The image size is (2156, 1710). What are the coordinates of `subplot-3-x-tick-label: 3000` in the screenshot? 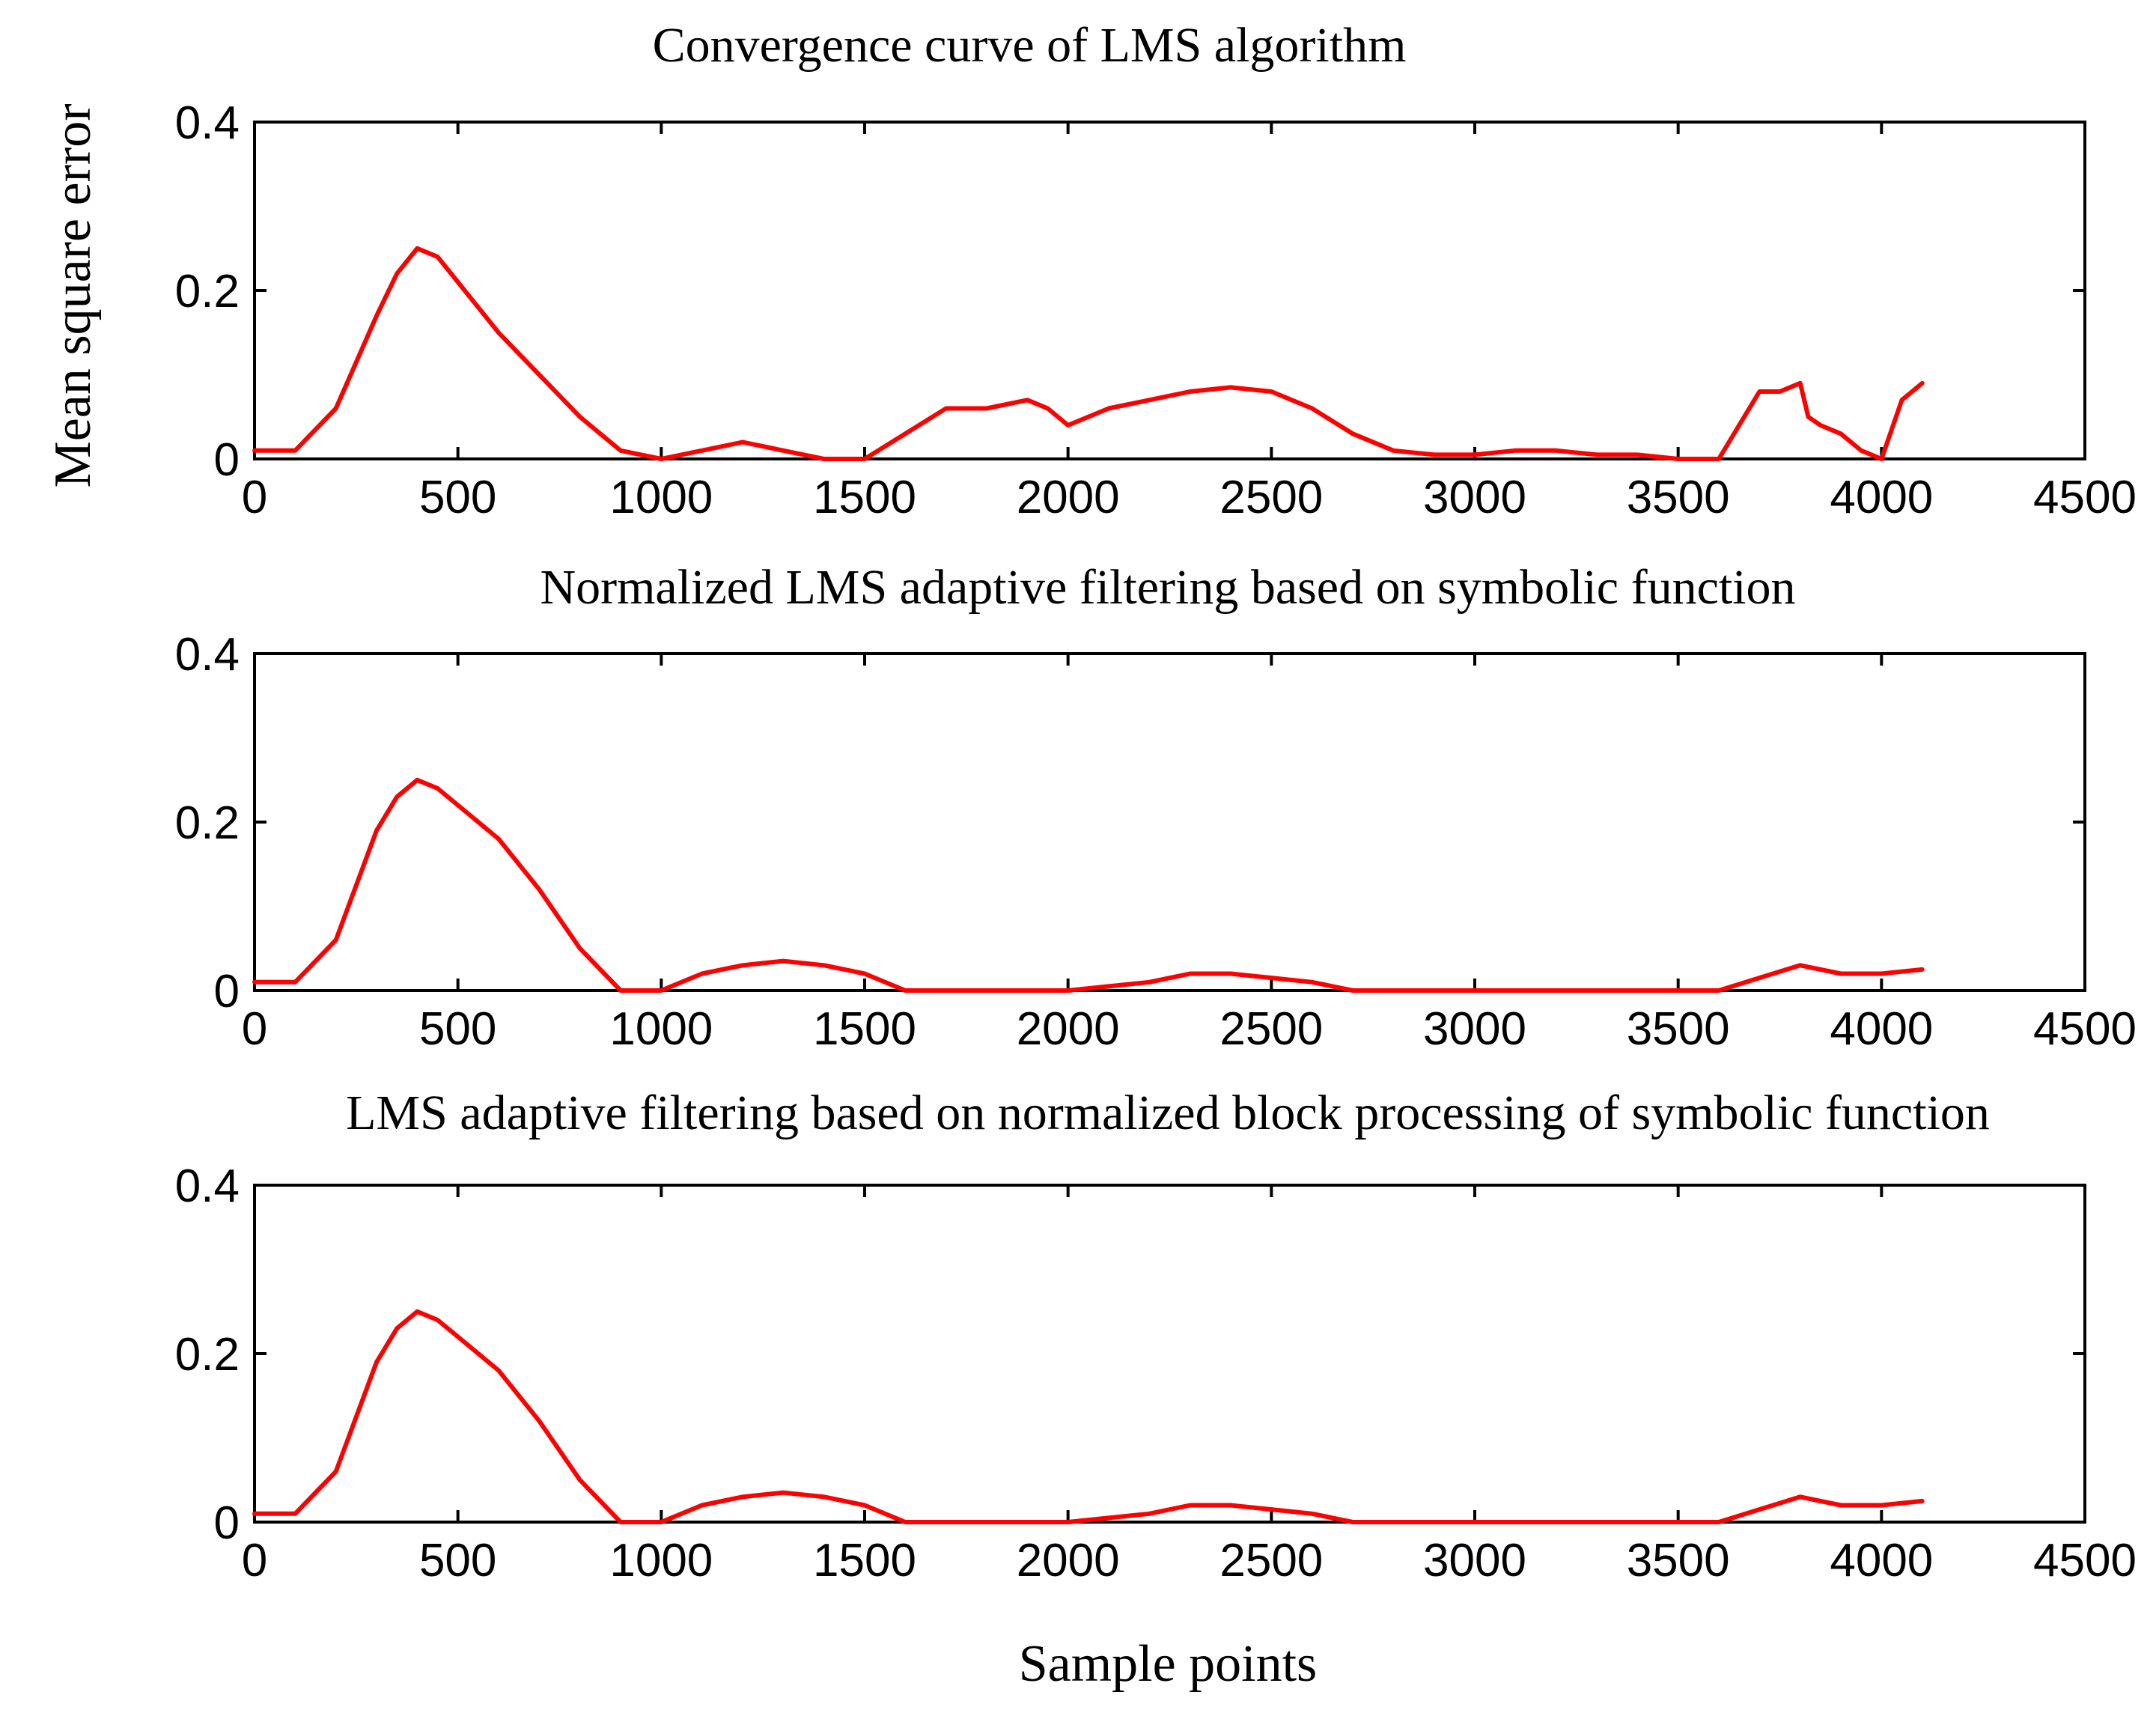 It's located at (1474, 1560).